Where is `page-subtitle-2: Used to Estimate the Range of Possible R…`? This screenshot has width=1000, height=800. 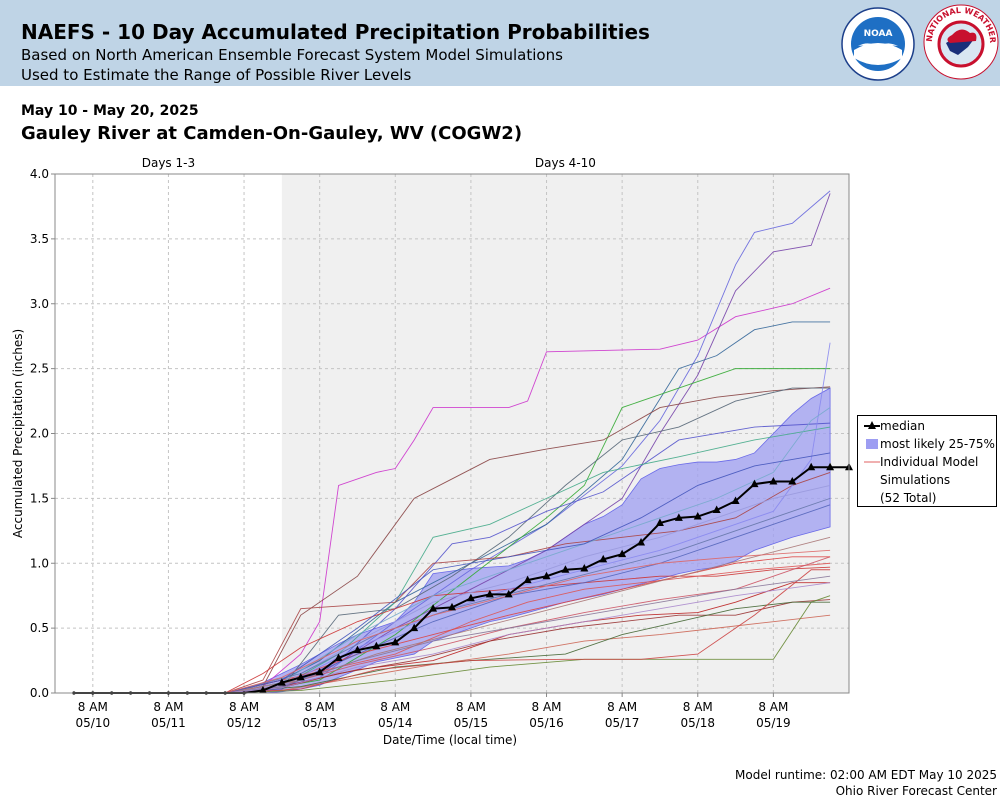
page-subtitle-2: Used to Estimate the Range of Possible R… is located at coordinates (216, 75).